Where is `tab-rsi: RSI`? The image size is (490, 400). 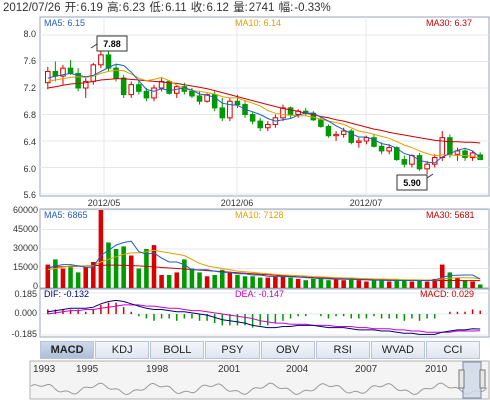
tab-rsi: RSI is located at coordinates (342, 350).